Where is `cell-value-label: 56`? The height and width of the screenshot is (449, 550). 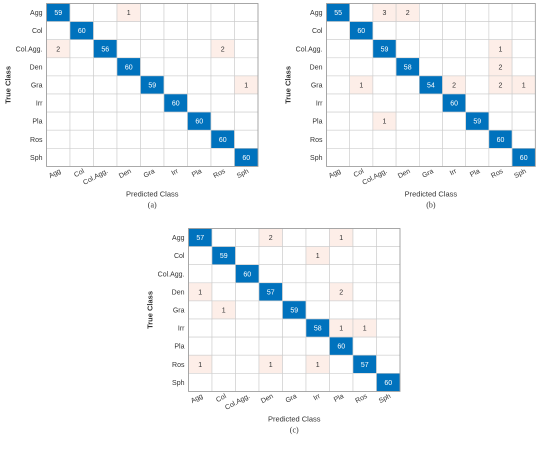 cell-value-label: 56 is located at coordinates (105, 49).